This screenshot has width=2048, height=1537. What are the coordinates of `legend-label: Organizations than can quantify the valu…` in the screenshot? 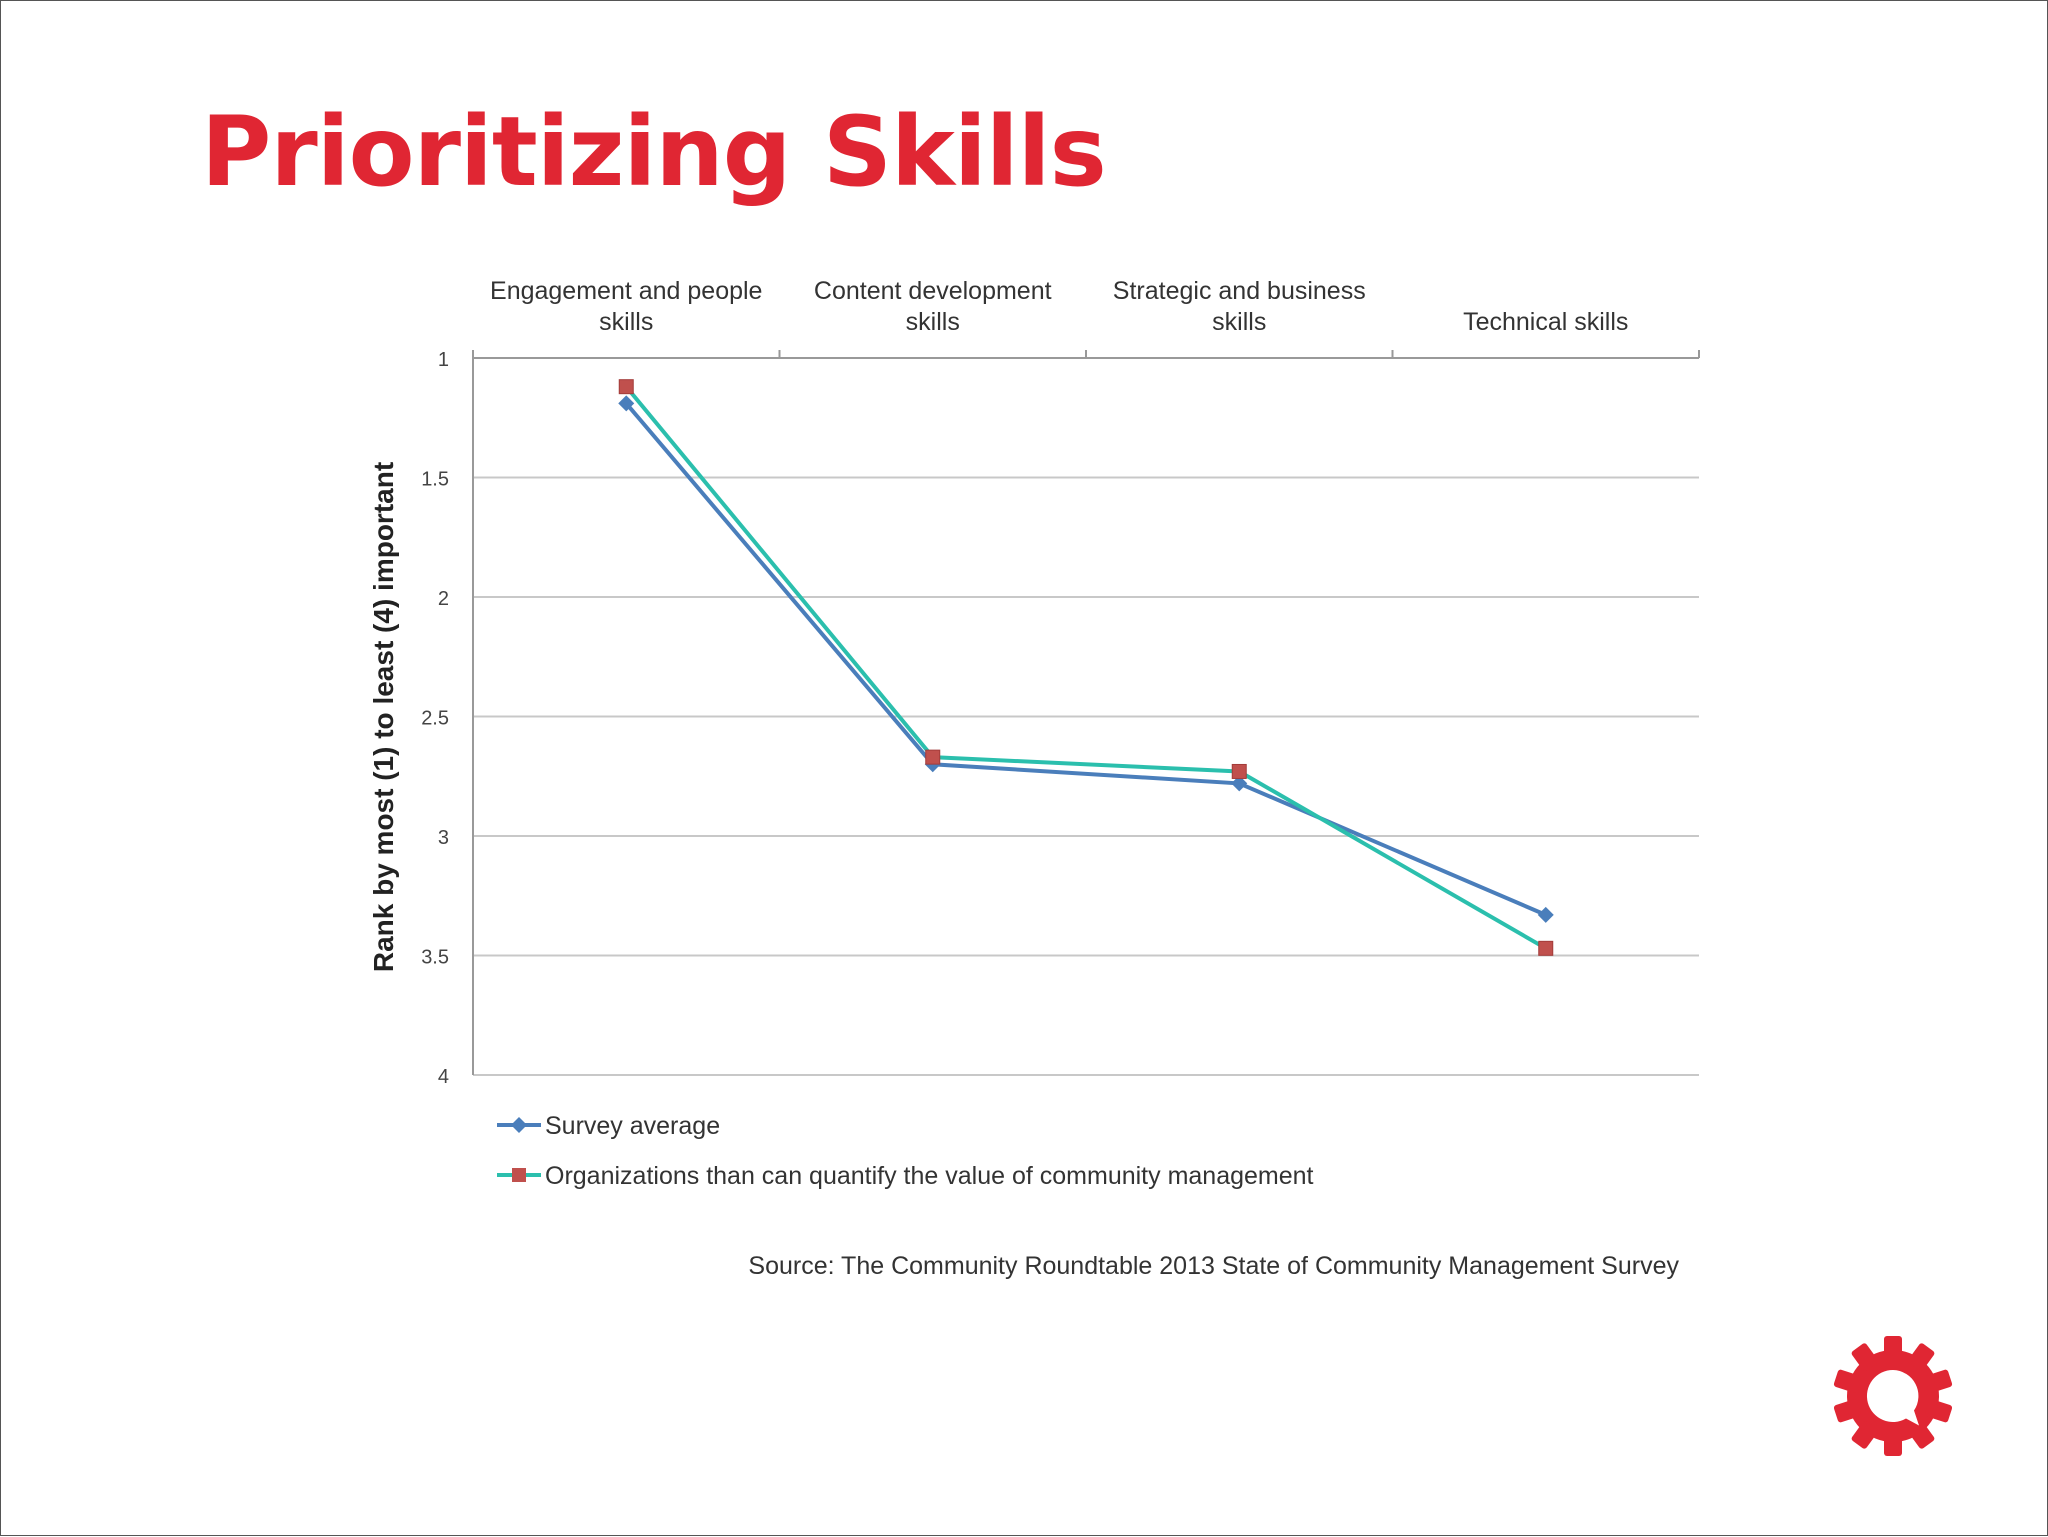 It's located at (929, 1176).